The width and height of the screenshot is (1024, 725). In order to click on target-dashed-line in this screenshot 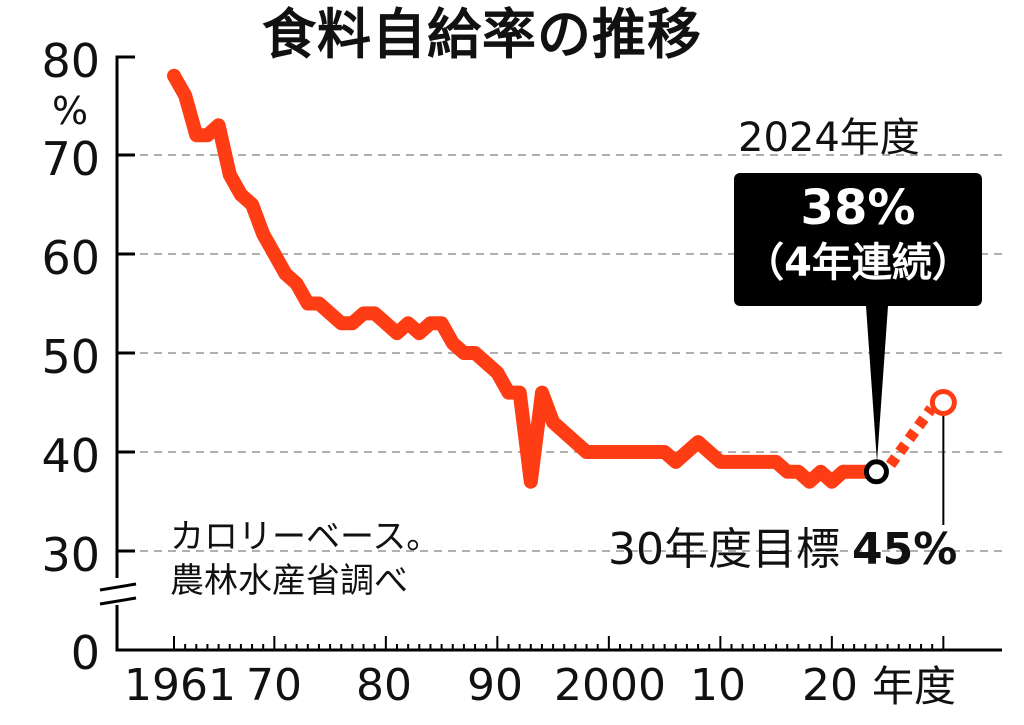, I will do `click(911, 437)`.